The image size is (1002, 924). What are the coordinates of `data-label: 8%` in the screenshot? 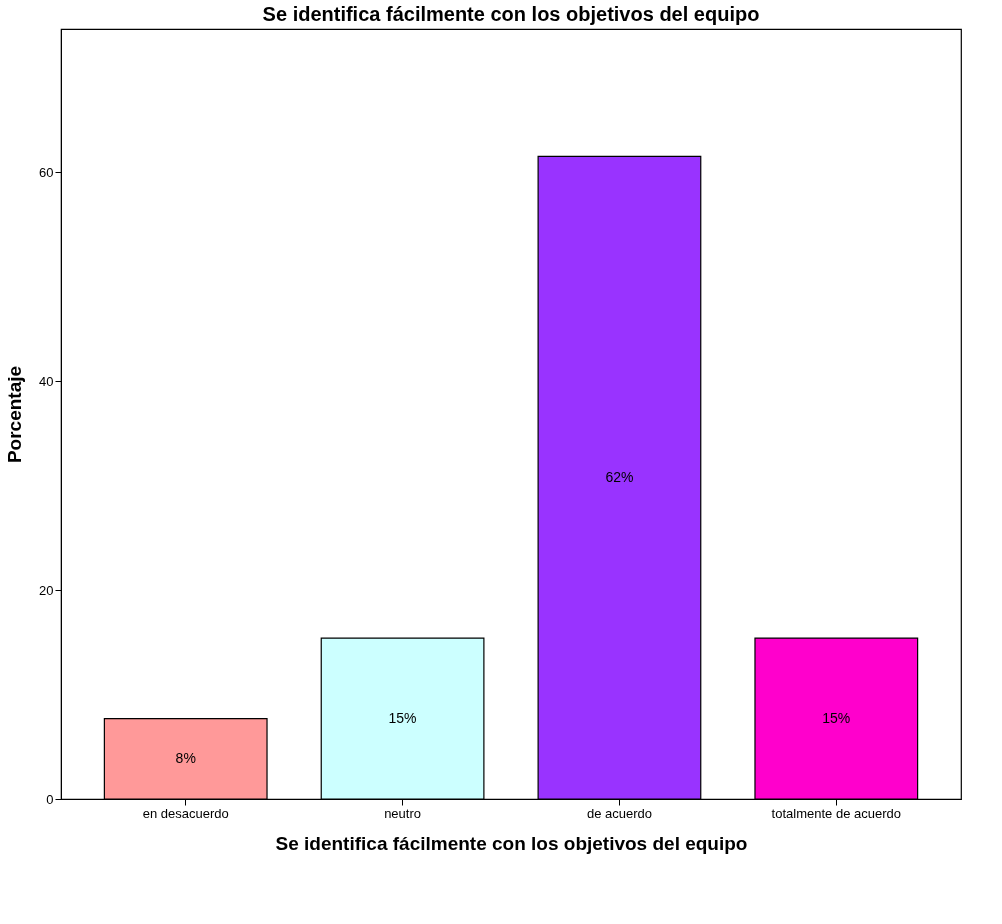 It's located at (185, 757).